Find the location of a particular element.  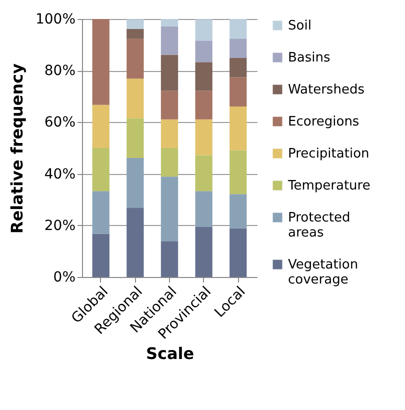

y-tick-label: 80% is located at coordinates (60, 71).